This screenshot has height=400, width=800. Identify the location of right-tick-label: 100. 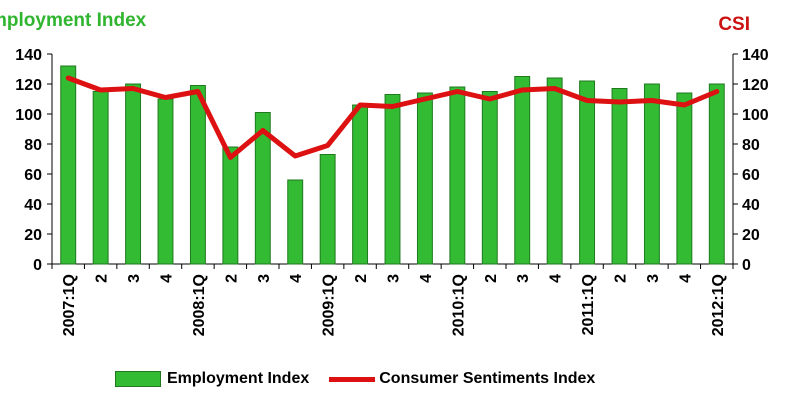
(755, 115).